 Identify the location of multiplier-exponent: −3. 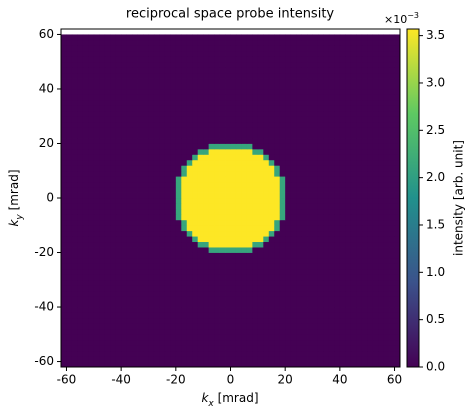
(413, 15).